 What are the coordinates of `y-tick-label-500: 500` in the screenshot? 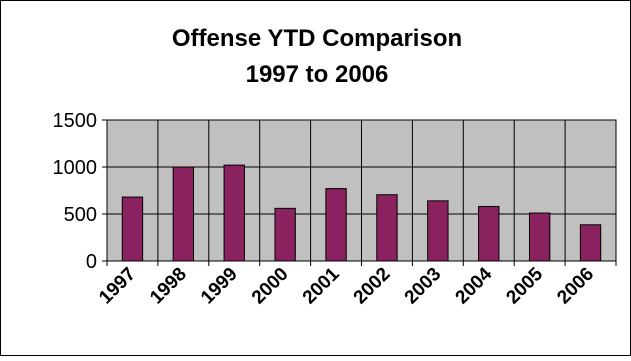 It's located at (80, 215).